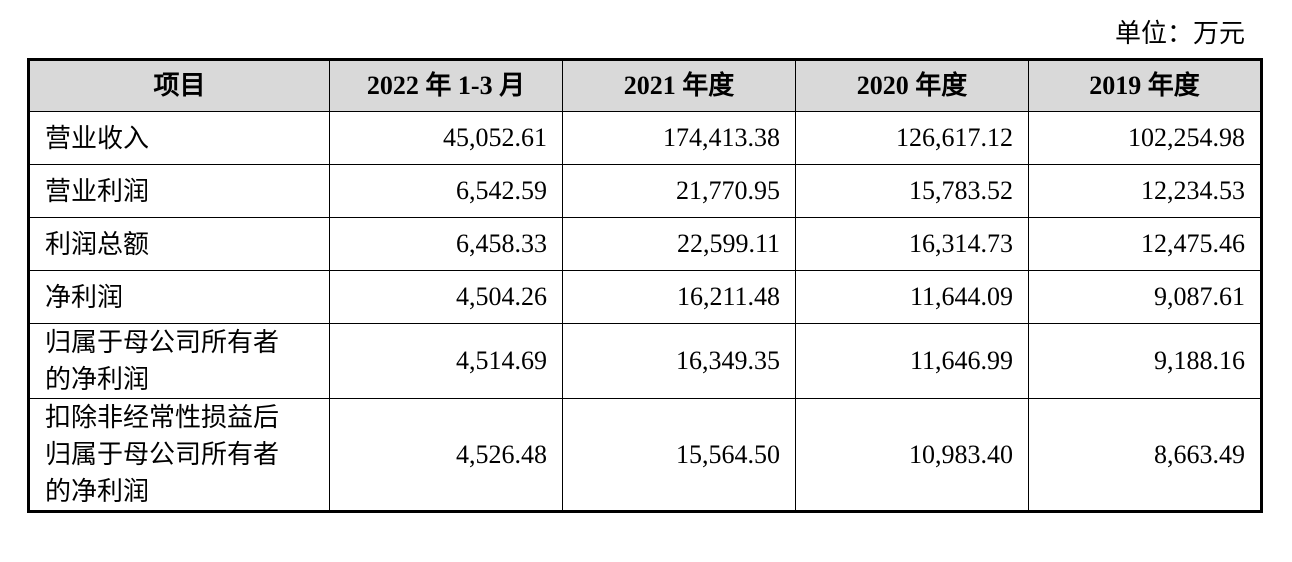 Image resolution: width=1292 pixels, height=562 pixels. Describe the element at coordinates (679, 455) in the screenshot. I see `value-cell: 15,564.50` at that location.